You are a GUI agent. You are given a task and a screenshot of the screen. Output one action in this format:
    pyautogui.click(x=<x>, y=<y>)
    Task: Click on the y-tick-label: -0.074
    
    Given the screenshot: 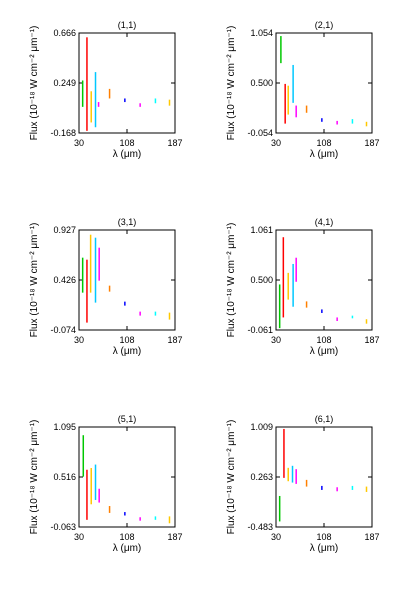 What is the action you would take?
    pyautogui.click(x=63, y=330)
    